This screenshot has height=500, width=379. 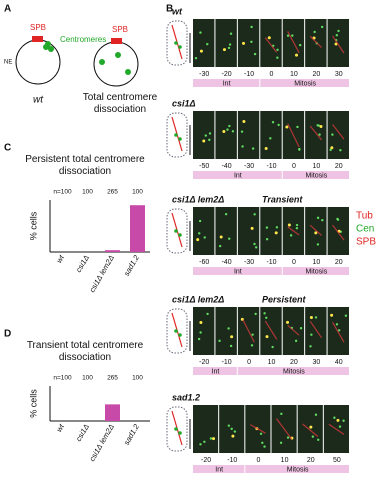 What do you see at coordinates (364, 216) in the screenshot?
I see `legend-label: Tub` at bounding box center [364, 216].